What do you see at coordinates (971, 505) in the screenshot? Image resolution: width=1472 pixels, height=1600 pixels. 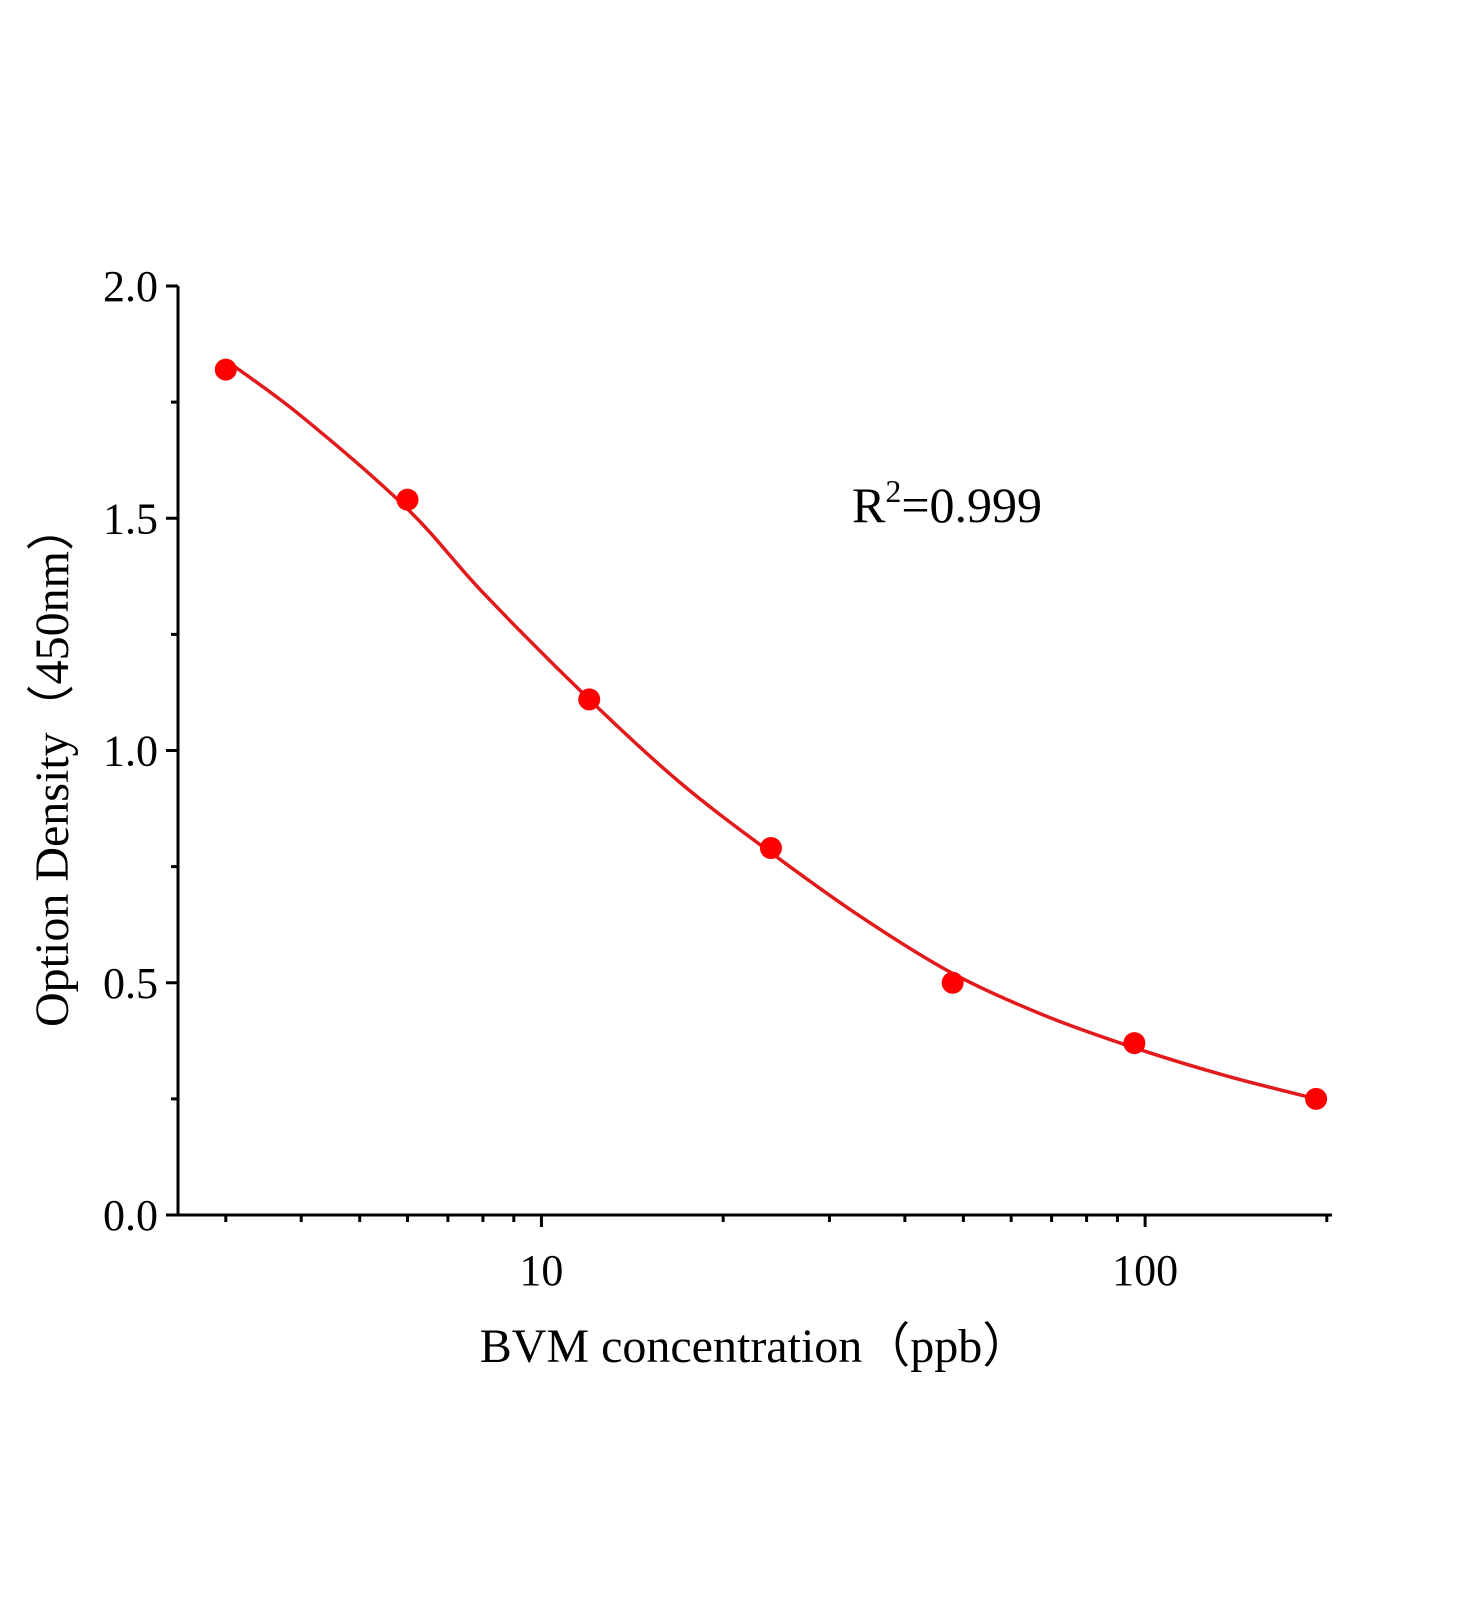 I see `annotation-text: =0.999` at bounding box center [971, 505].